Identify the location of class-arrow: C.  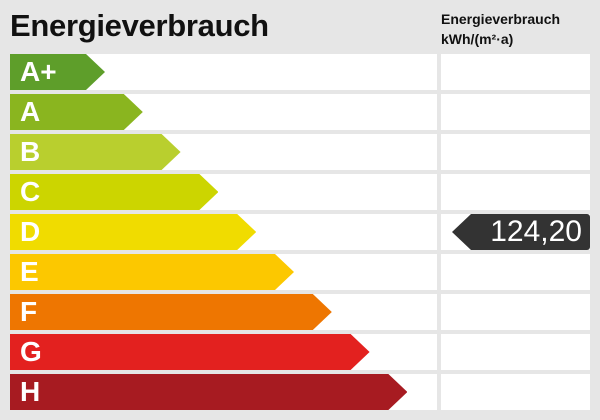
(114, 192).